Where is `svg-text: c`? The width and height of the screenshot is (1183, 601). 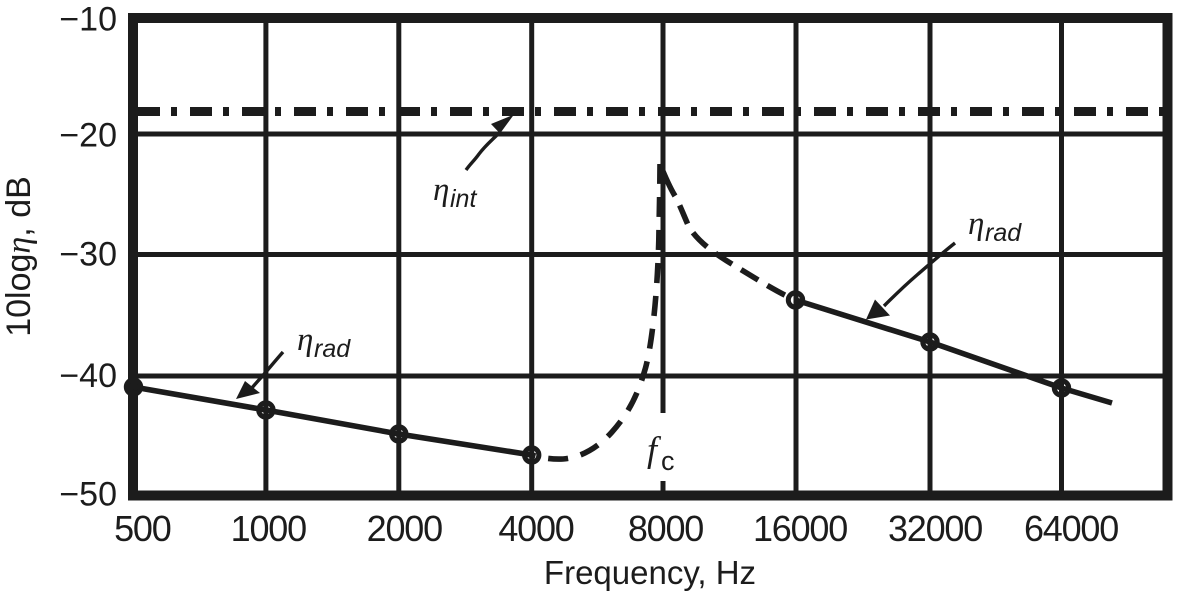
svg-text: c is located at coordinates (668, 461).